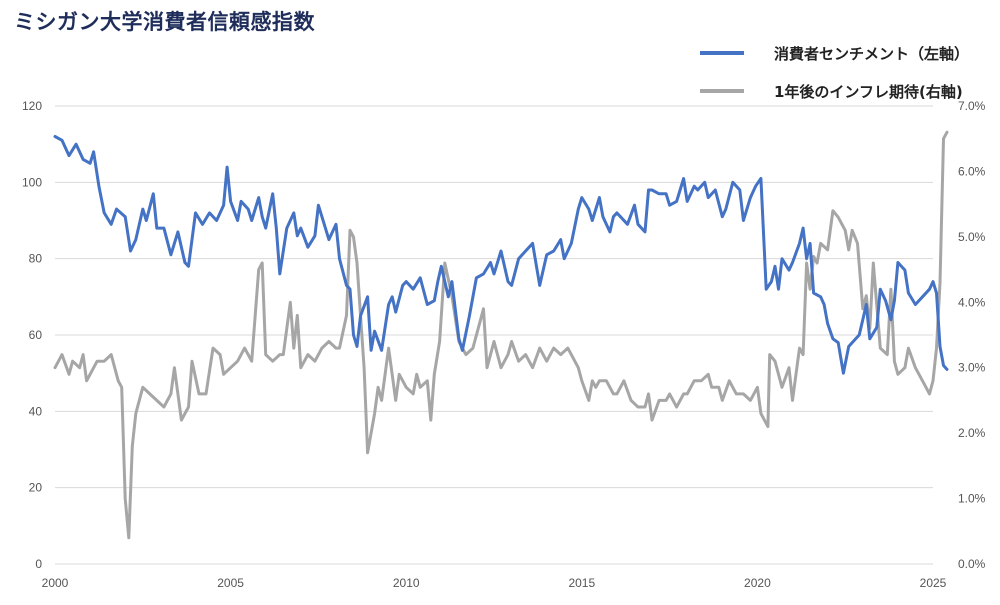  What do you see at coordinates (164, 22) in the screenshot?
I see `chart-title: ミシガン大学消費者信頼感指数` at bounding box center [164, 22].